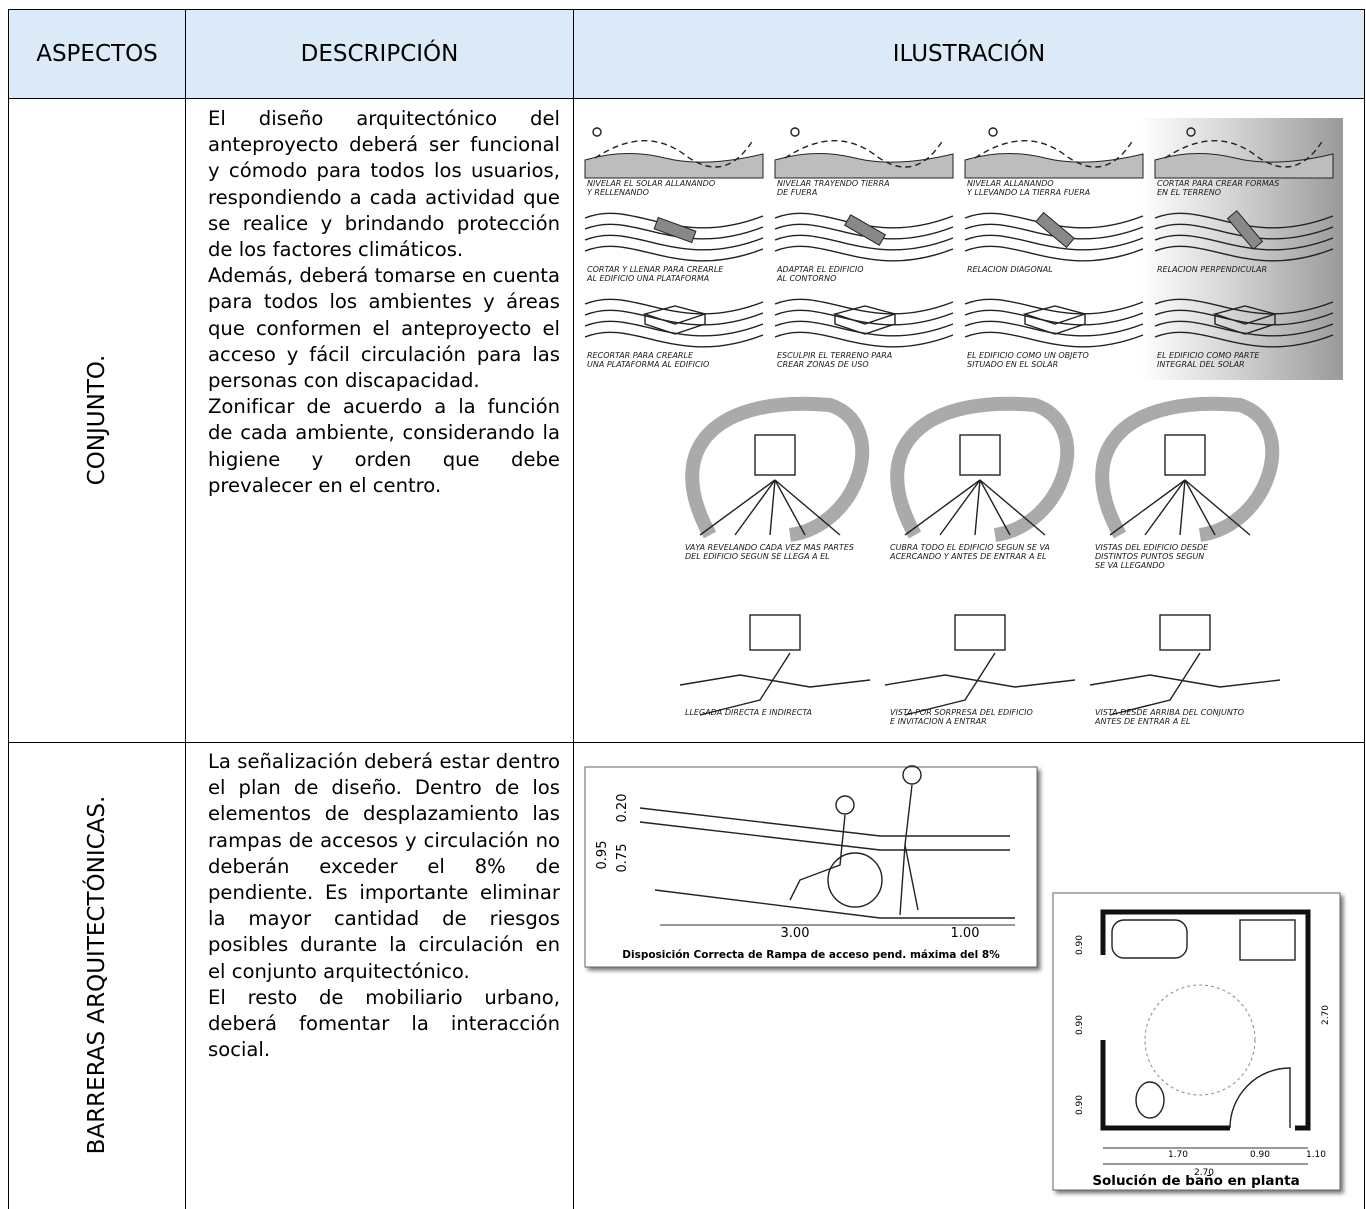 Image resolution: width=1366 pixels, height=1209 pixels. Describe the element at coordinates (647, 278) in the screenshot. I see `sketch-caption: AL EDIFICIO UNA PLATAFORMA` at that location.